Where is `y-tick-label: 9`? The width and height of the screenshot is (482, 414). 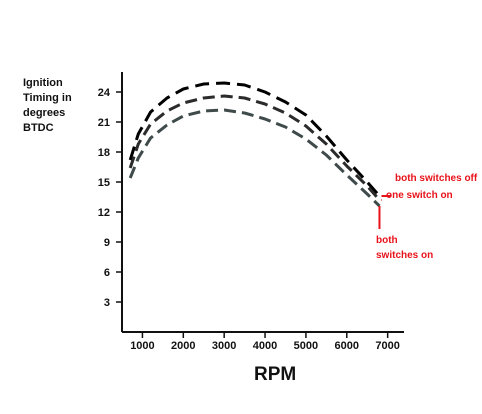
y-tick-label: 9 is located at coordinates (107, 243).